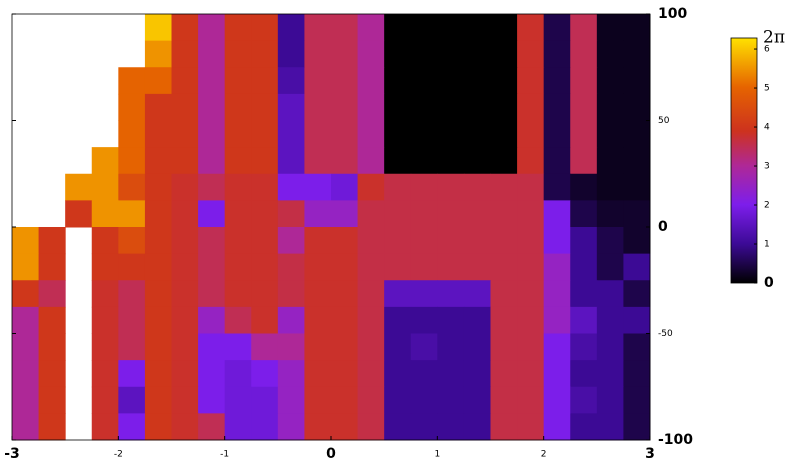 This screenshot has height=466, width=808. I want to click on y-tick-label: 100, so click(672, 14).